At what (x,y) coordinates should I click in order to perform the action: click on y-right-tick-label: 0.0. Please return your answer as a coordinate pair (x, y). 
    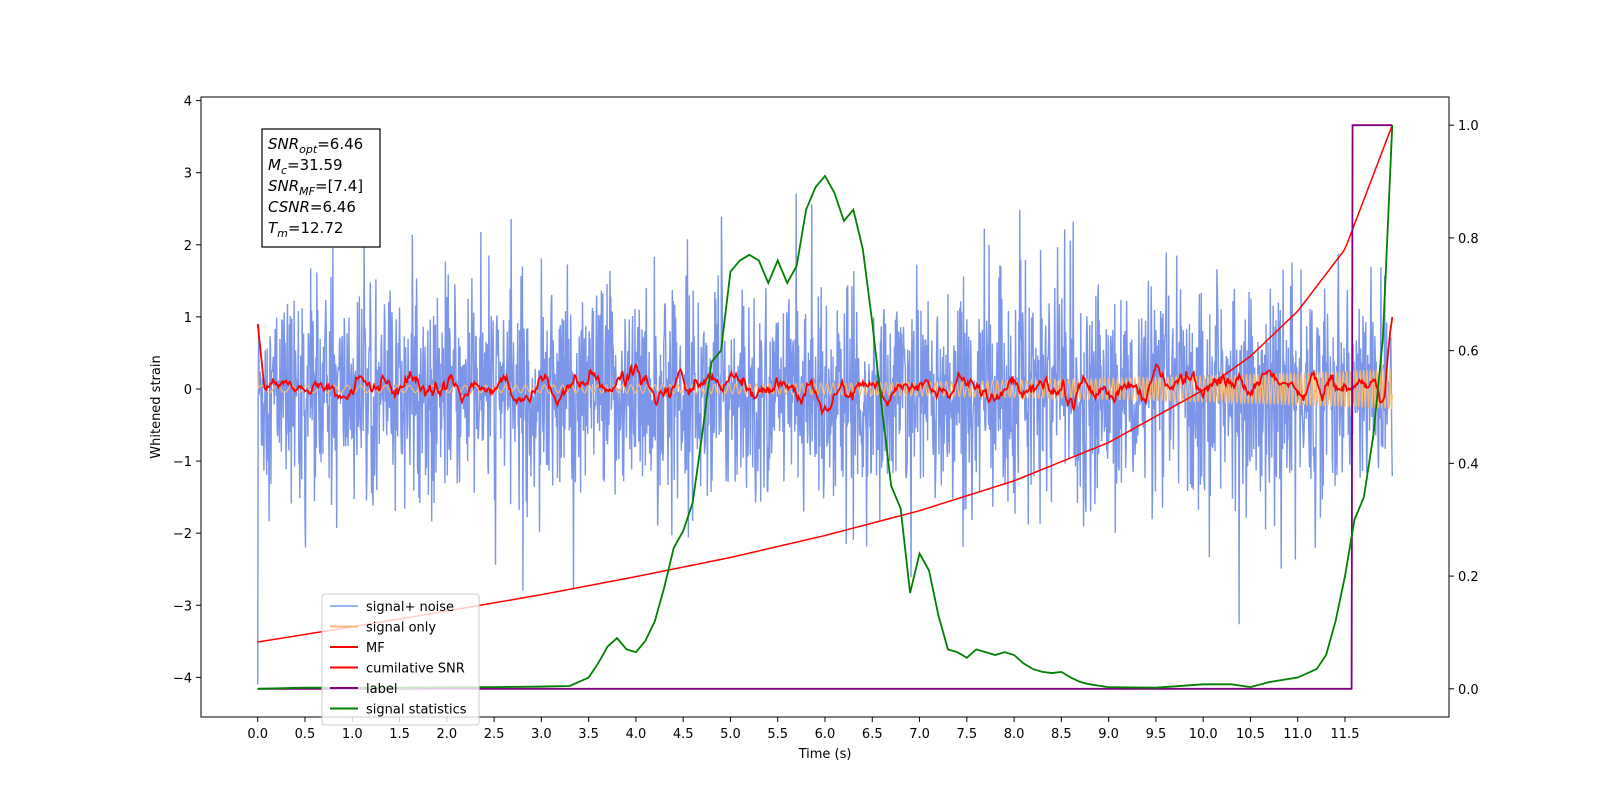
    Looking at the image, I should click on (1468, 690).